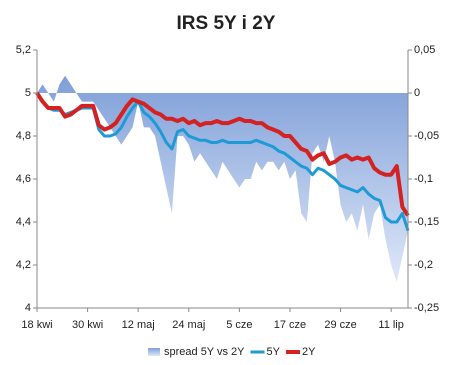 This screenshot has width=452, height=365. Describe the element at coordinates (340, 325) in the screenshot. I see `x-tick-label: 29 cze` at that location.